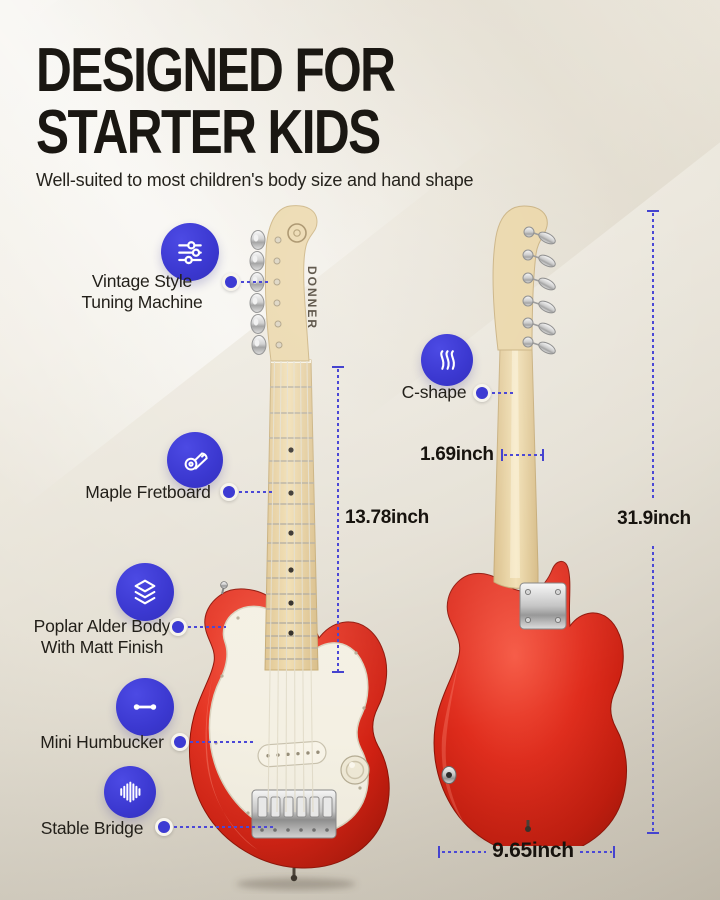 The width and height of the screenshot is (720, 900). What do you see at coordinates (208, 132) in the screenshot?
I see `page-title-line2: STARTER KIDS` at bounding box center [208, 132].